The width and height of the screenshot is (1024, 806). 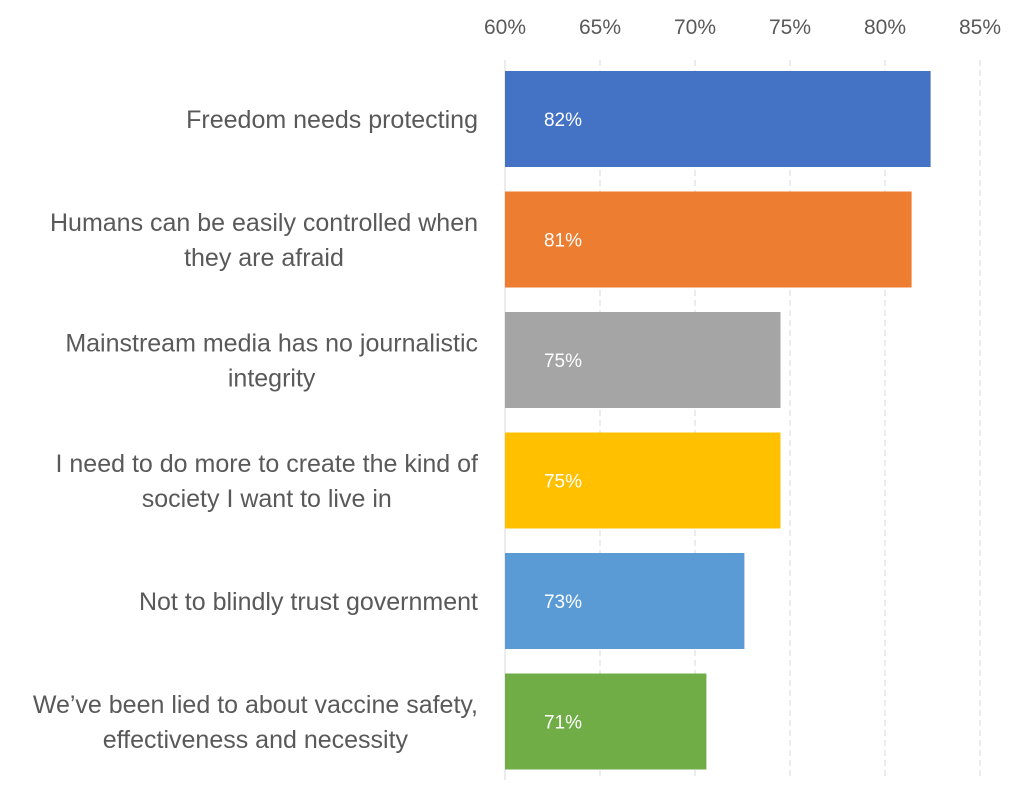 I want to click on x-tick-label: 75%, so click(x=790, y=27).